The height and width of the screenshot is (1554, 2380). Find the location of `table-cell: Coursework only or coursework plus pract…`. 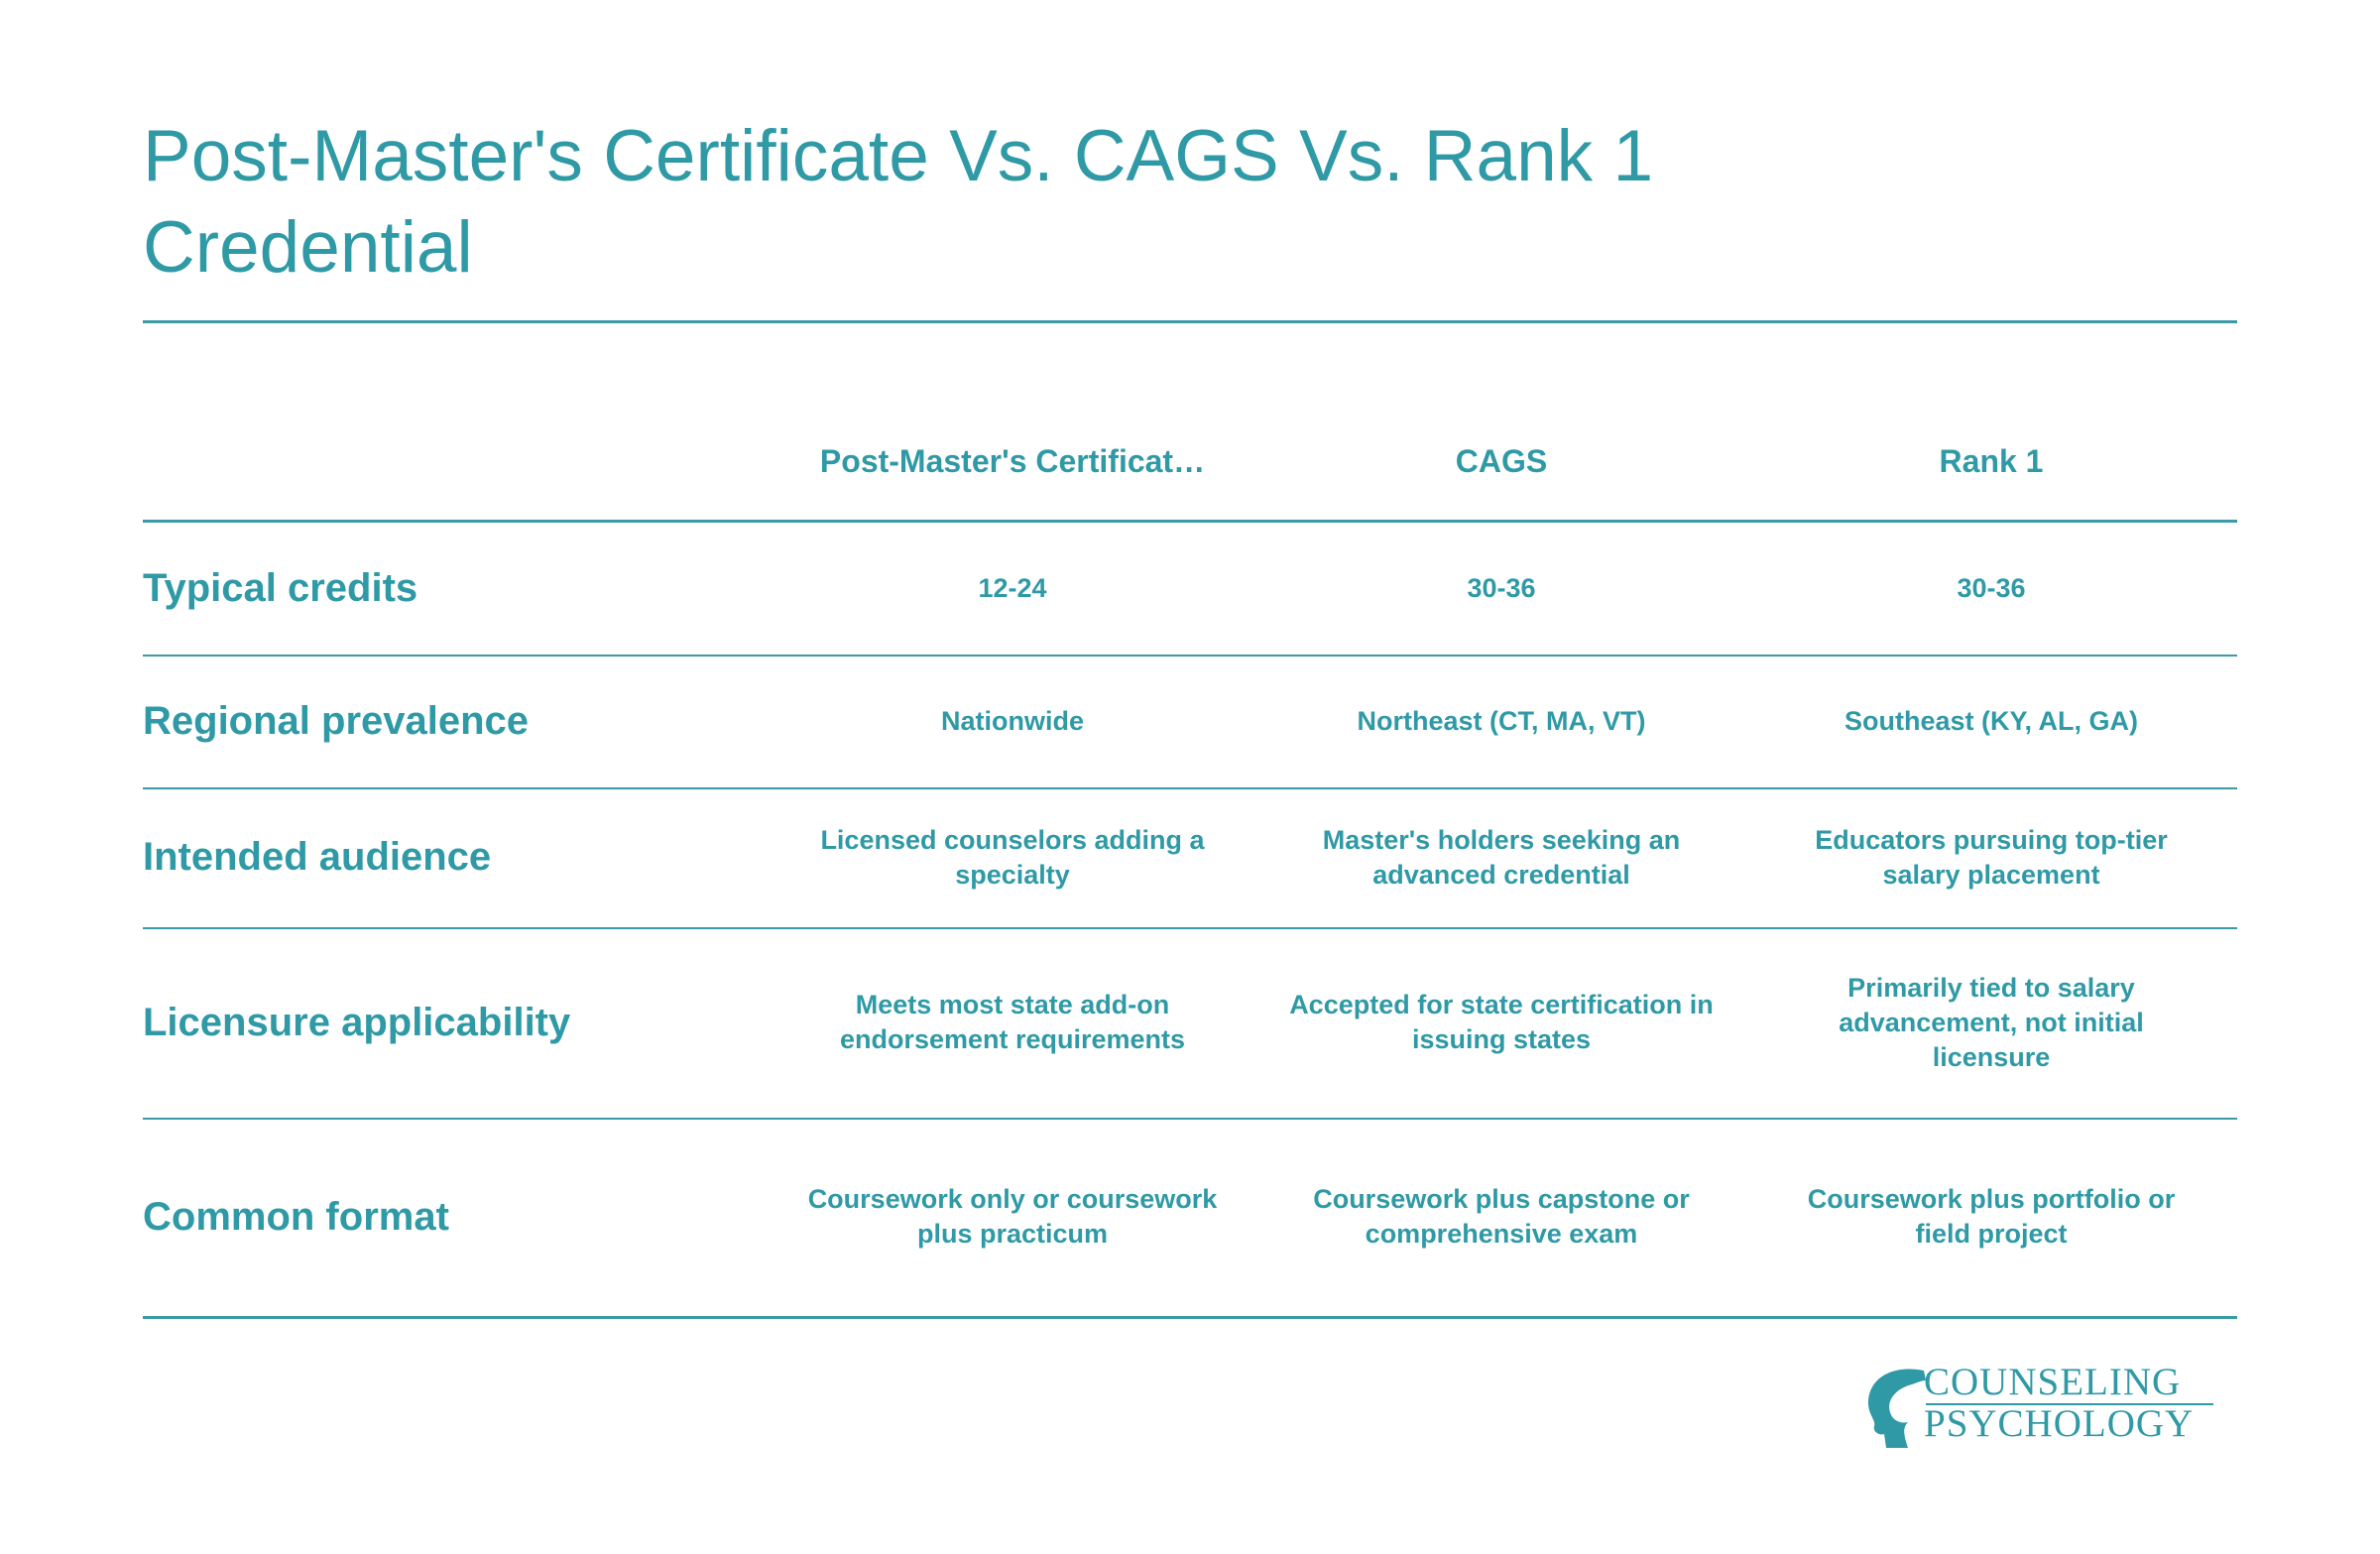

table-cell: Coursework only or coursework plus pract… is located at coordinates (1012, 1216).